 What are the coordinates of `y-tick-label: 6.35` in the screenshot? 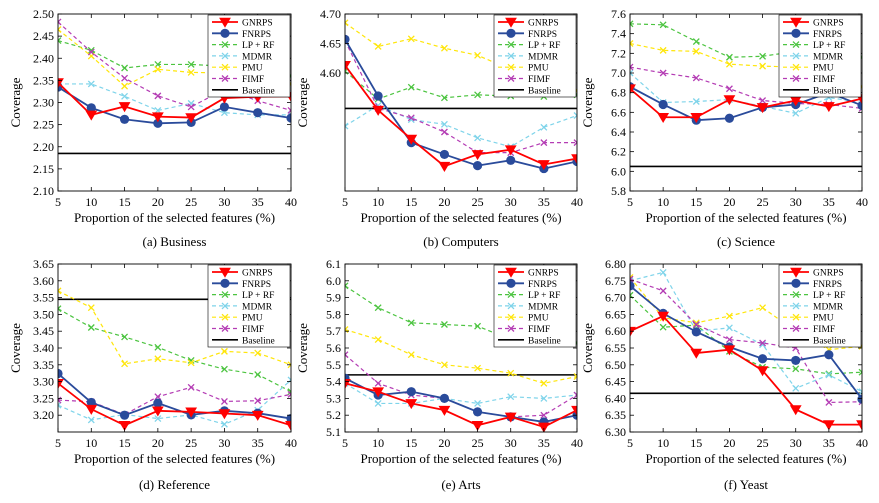 It's located at (615, 415).